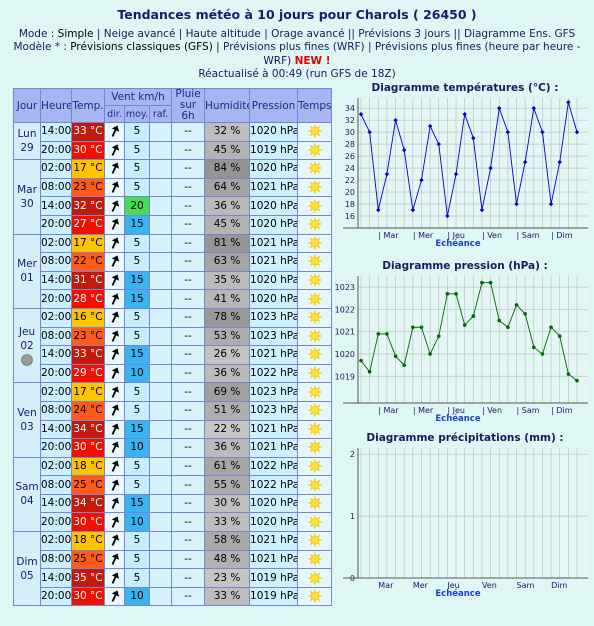 This screenshot has height=626, width=594. I want to click on y-tick-label: 1022, so click(345, 309).